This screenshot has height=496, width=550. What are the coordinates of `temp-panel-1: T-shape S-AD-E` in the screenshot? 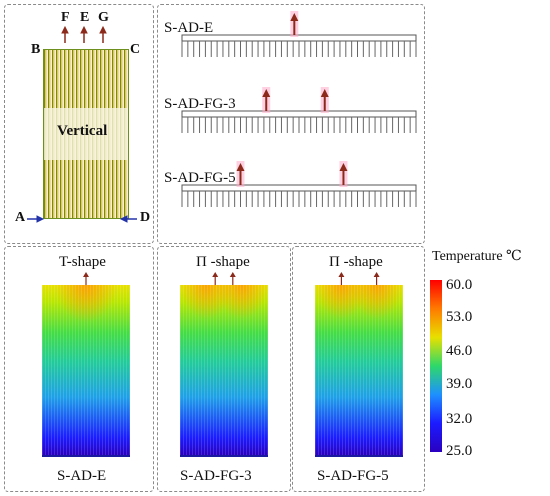 It's located at (79, 369).